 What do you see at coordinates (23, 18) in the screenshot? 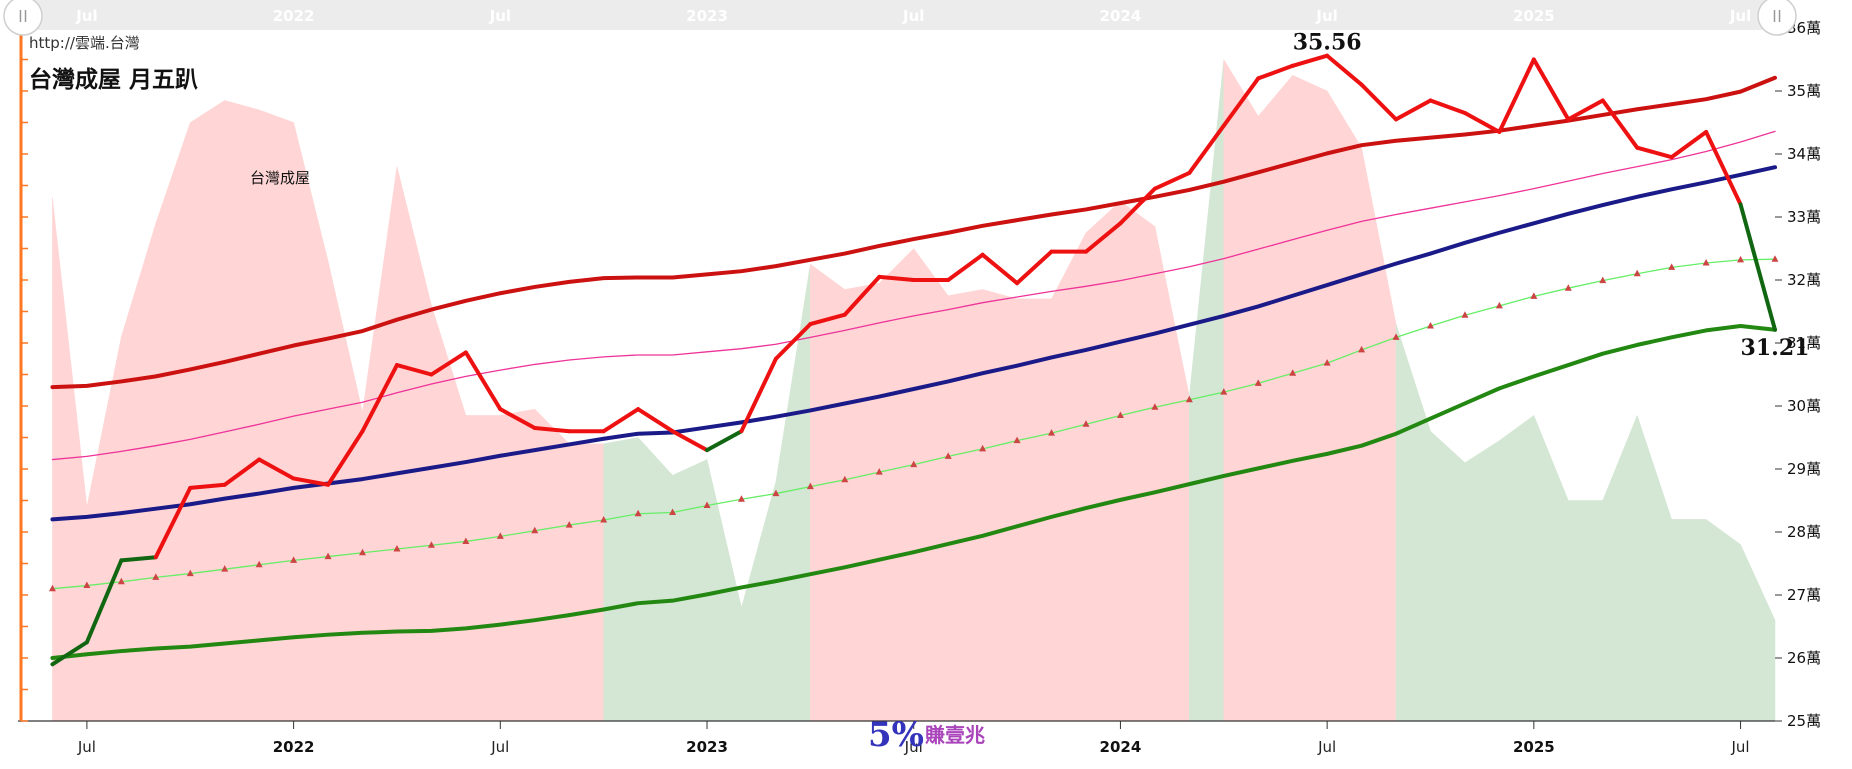
I see `navigator-handle-left` at bounding box center [23, 18].